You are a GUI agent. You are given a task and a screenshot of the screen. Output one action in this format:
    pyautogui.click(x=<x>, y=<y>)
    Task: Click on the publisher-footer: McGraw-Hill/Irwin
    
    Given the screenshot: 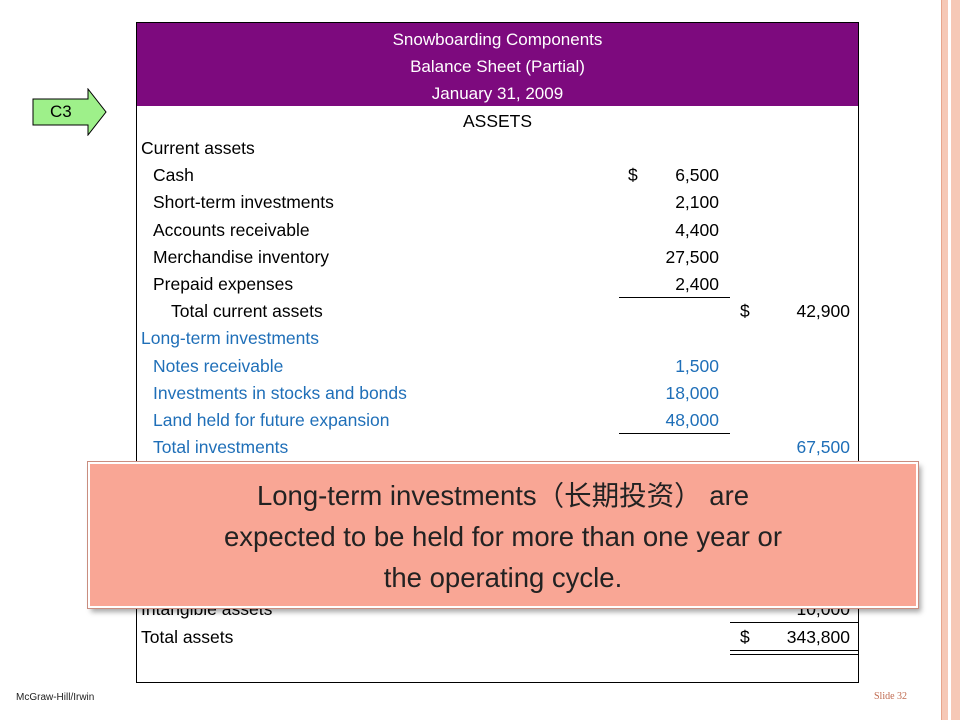 What is the action you would take?
    pyautogui.click(x=55, y=697)
    